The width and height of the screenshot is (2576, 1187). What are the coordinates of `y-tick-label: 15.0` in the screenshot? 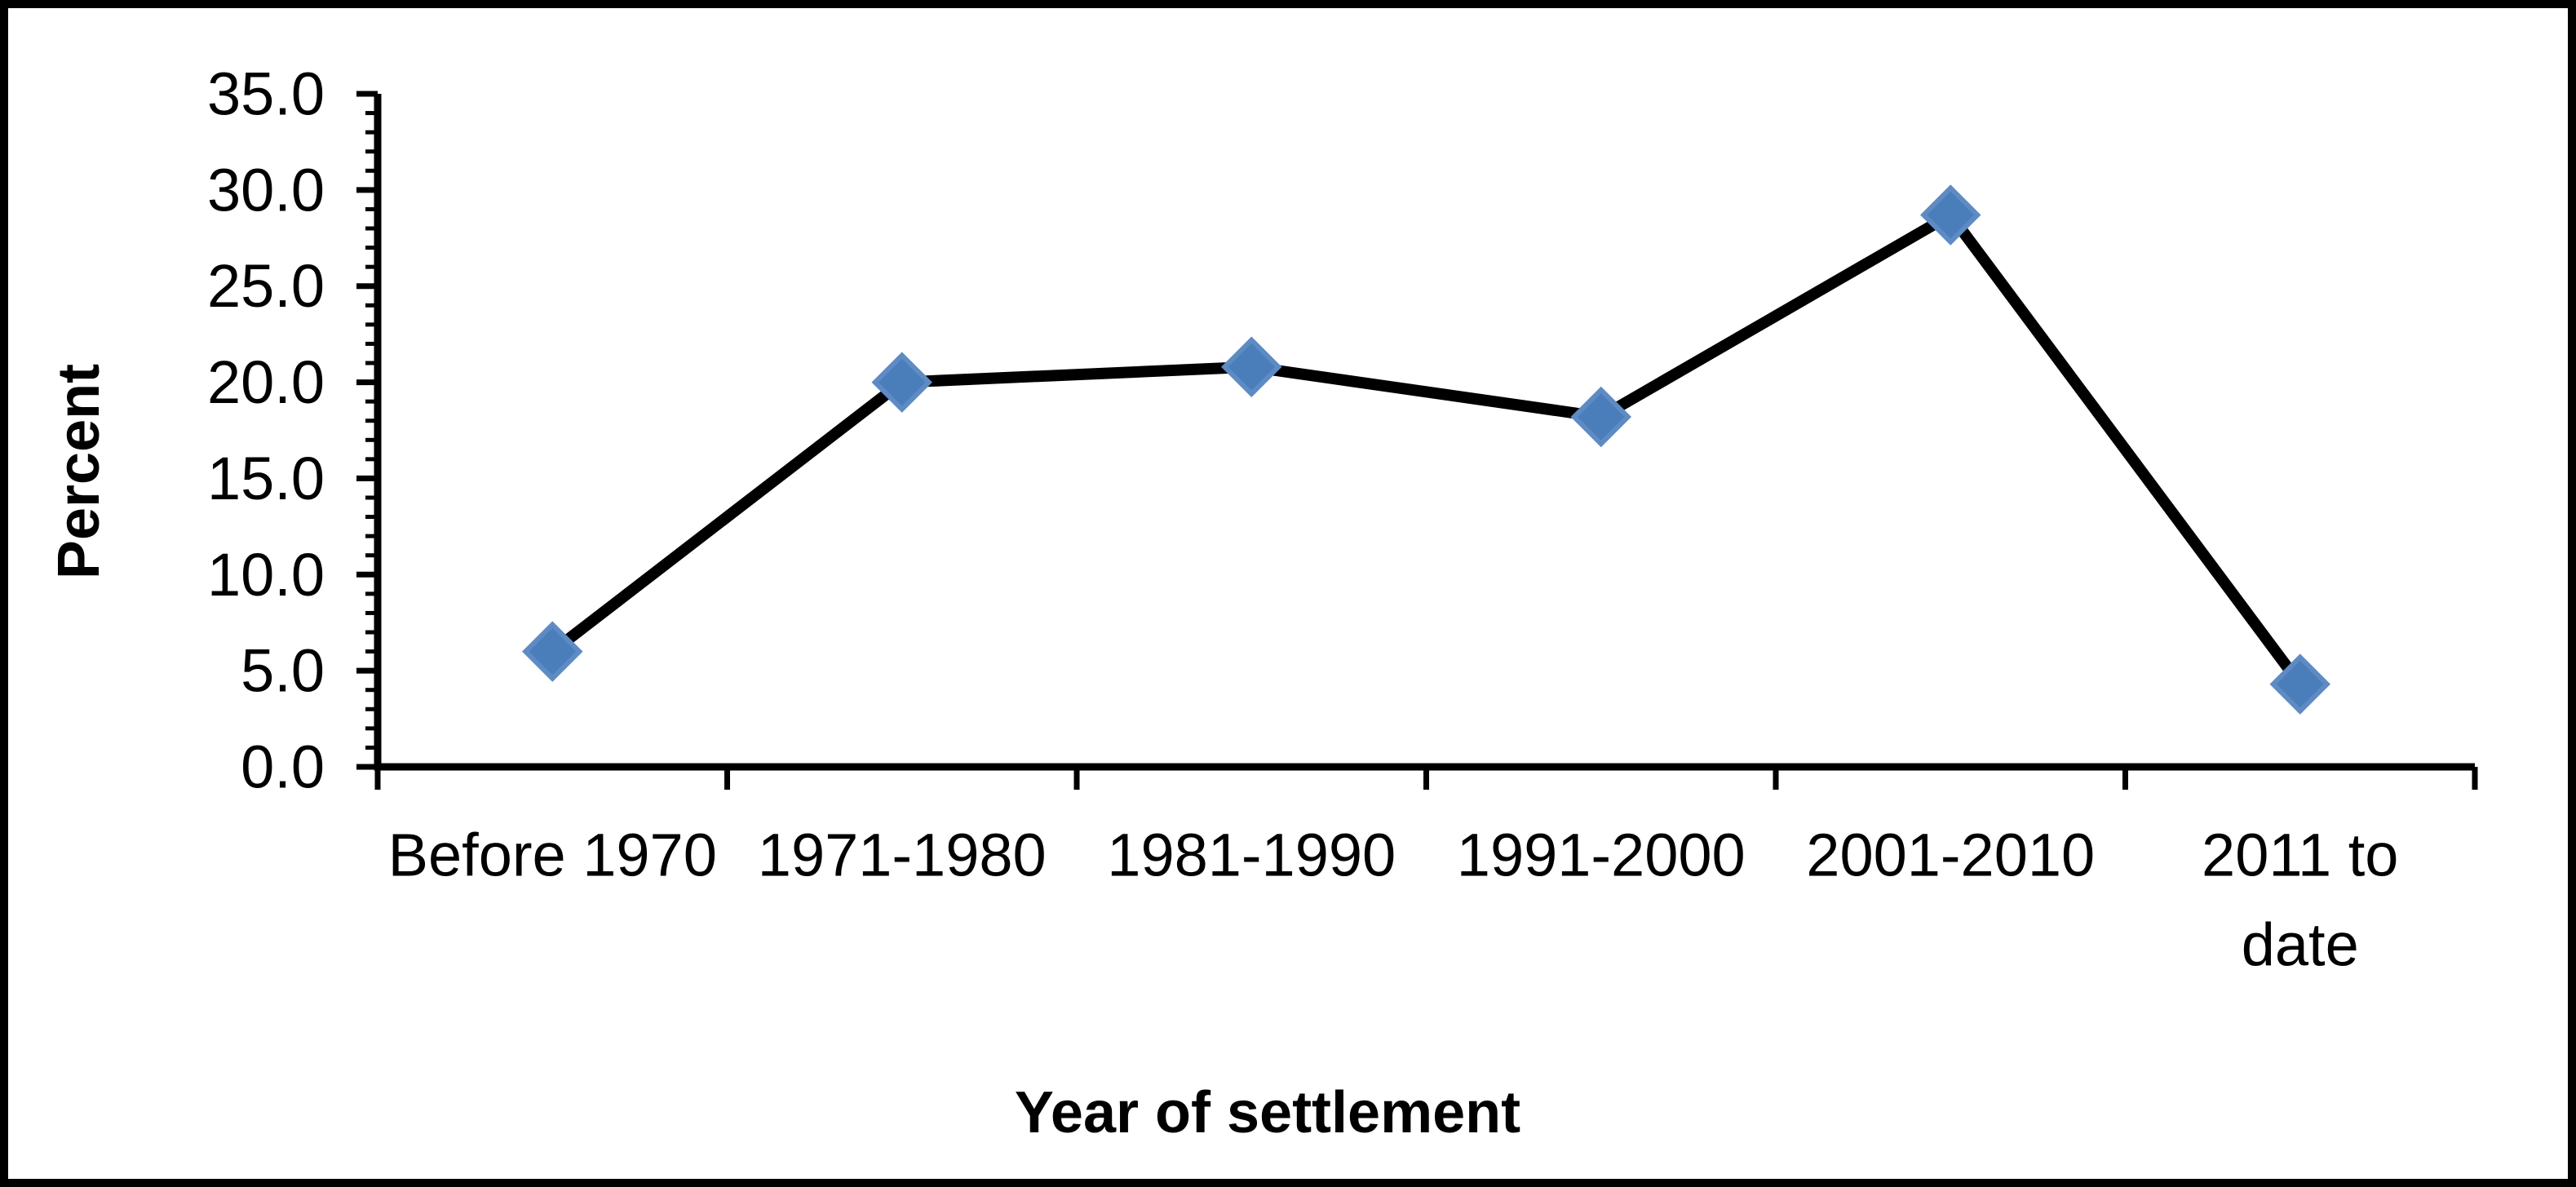 It's located at (266, 478).